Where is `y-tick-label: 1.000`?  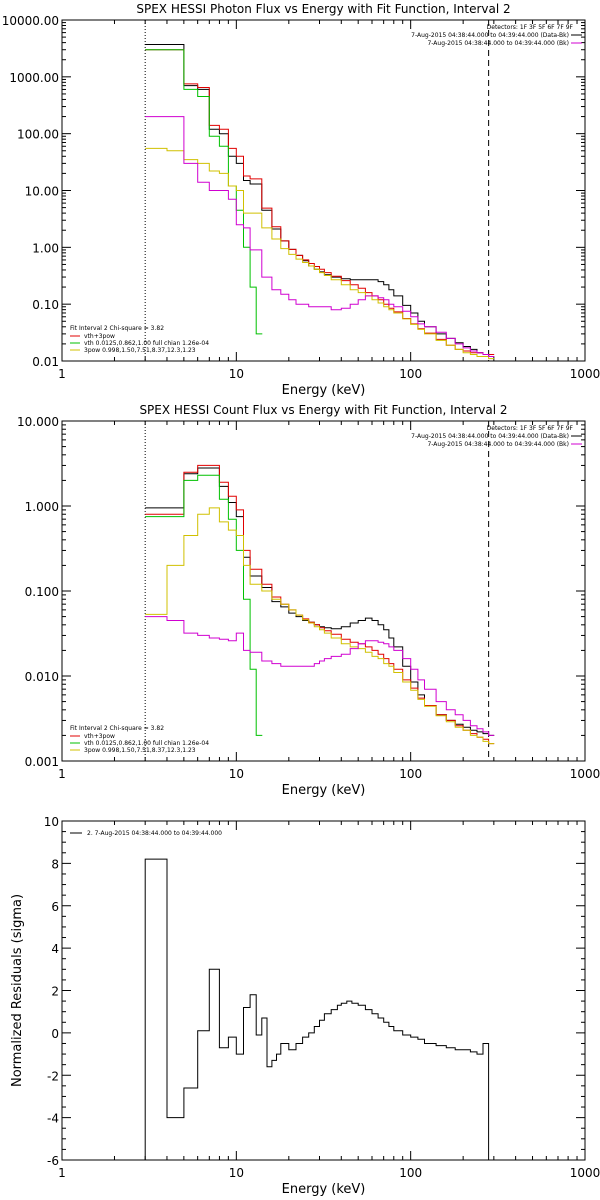
y-tick-label: 1.000 is located at coordinates (42, 507).